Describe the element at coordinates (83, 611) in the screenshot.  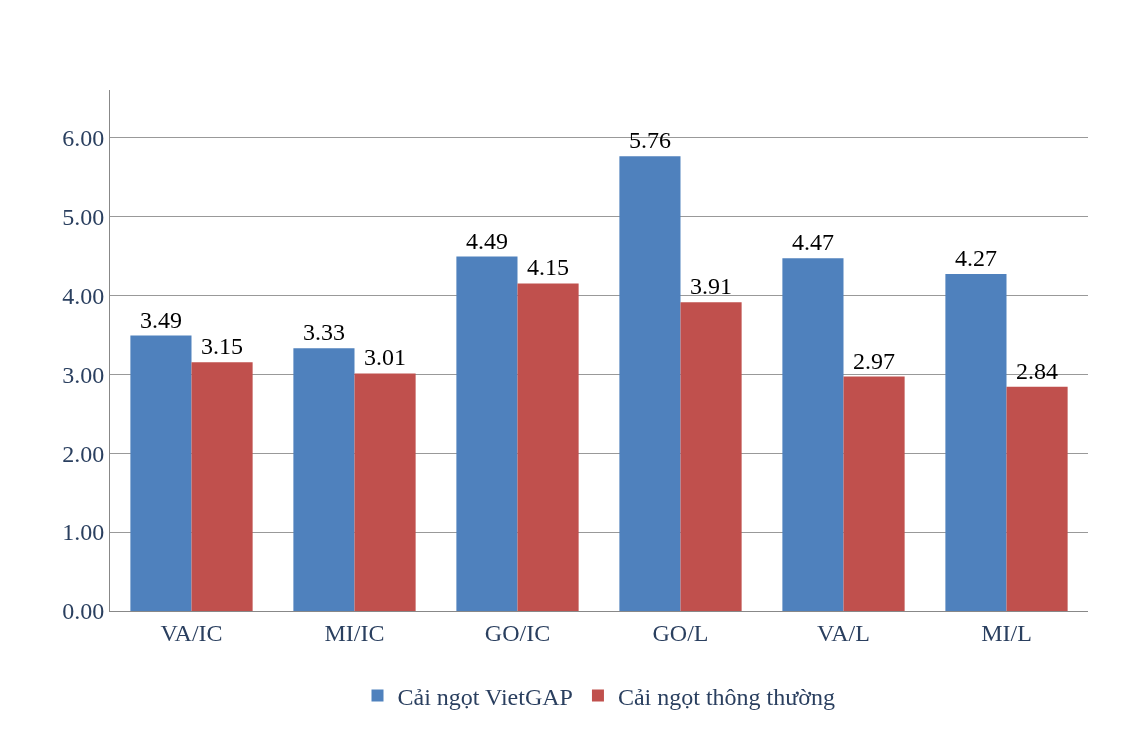
I see `y-tick-label: 0.00` at that location.